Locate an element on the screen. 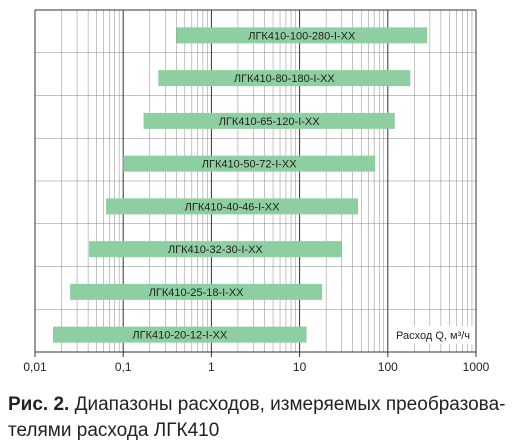 Image resolution: width=530 pixels, height=443 pixels. bar-label: ЛГК410-25-18-I-XX is located at coordinates (196, 293).